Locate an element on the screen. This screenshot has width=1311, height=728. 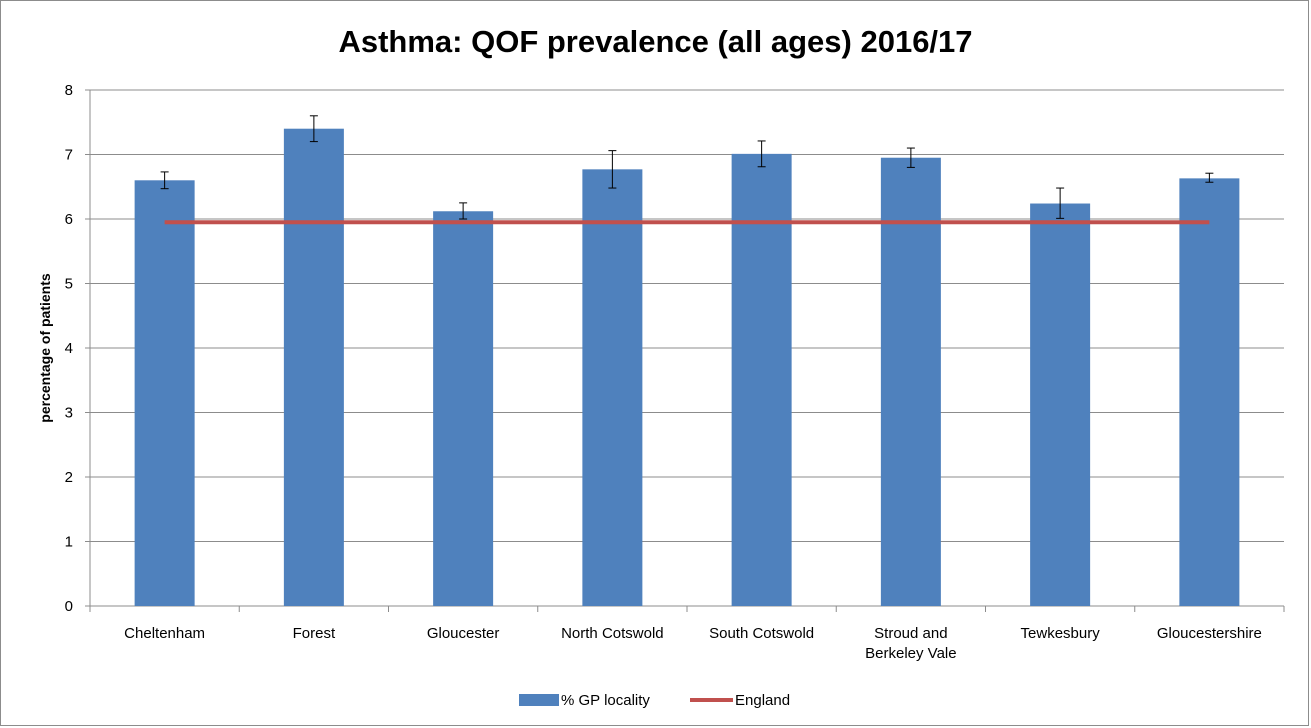
y-tick-label: 5 is located at coordinates (69, 284).